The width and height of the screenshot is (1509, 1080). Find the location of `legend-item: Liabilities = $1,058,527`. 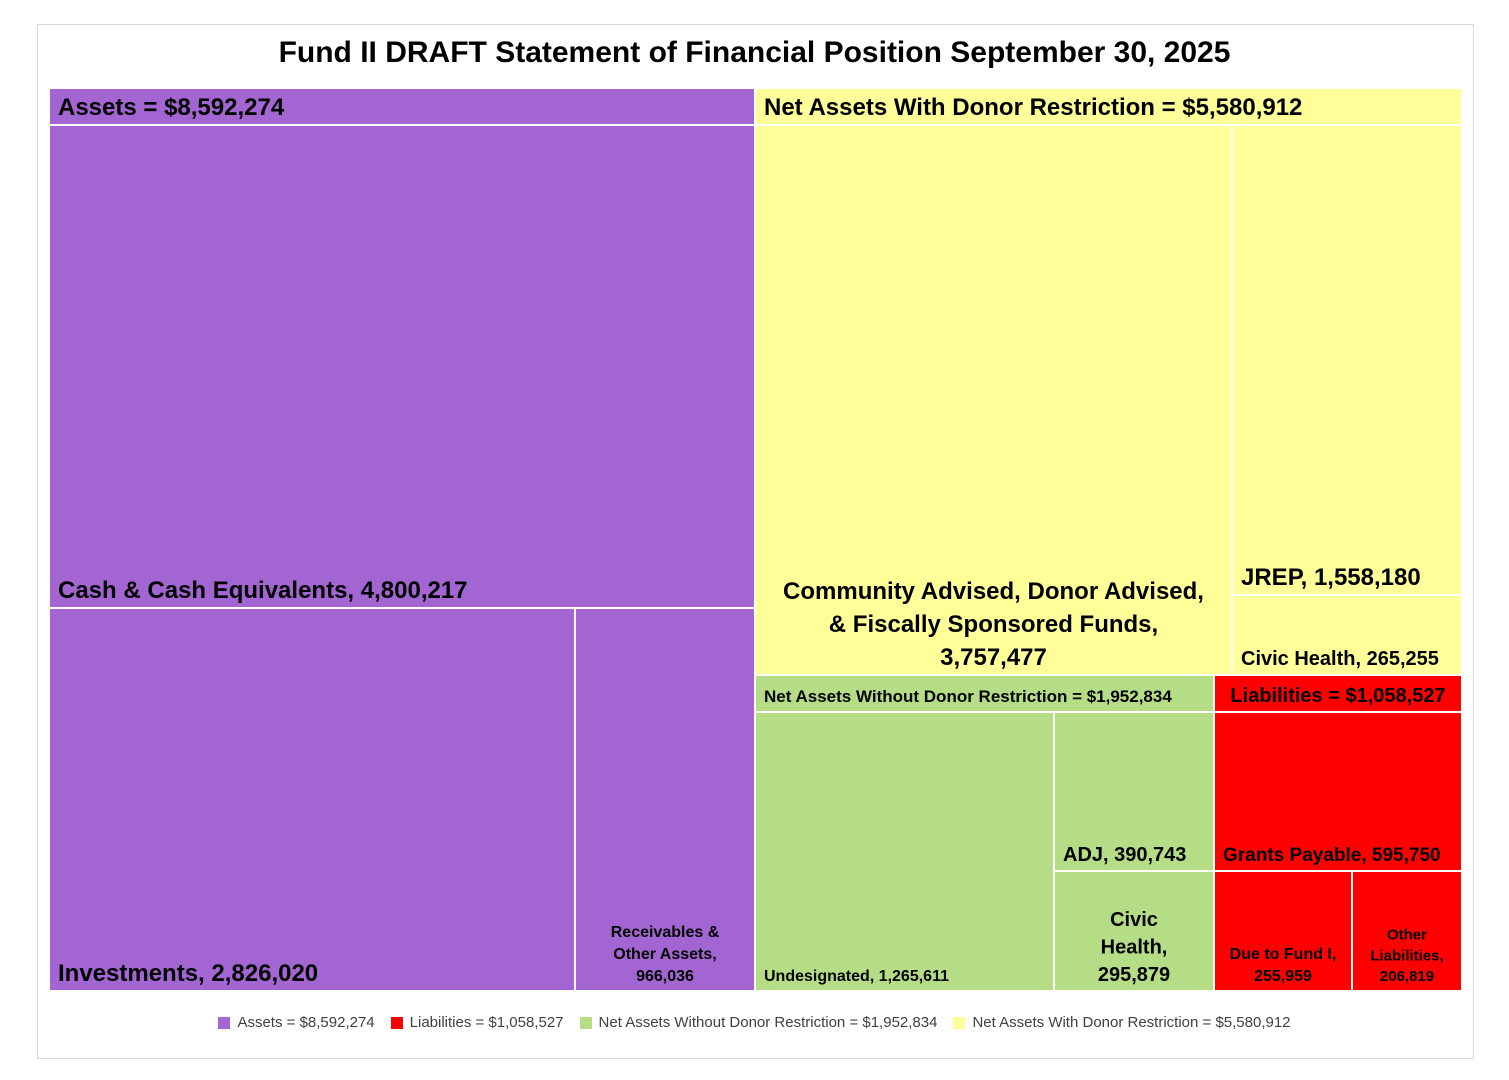

legend-item: Liabilities = $1,058,527 is located at coordinates (477, 1022).